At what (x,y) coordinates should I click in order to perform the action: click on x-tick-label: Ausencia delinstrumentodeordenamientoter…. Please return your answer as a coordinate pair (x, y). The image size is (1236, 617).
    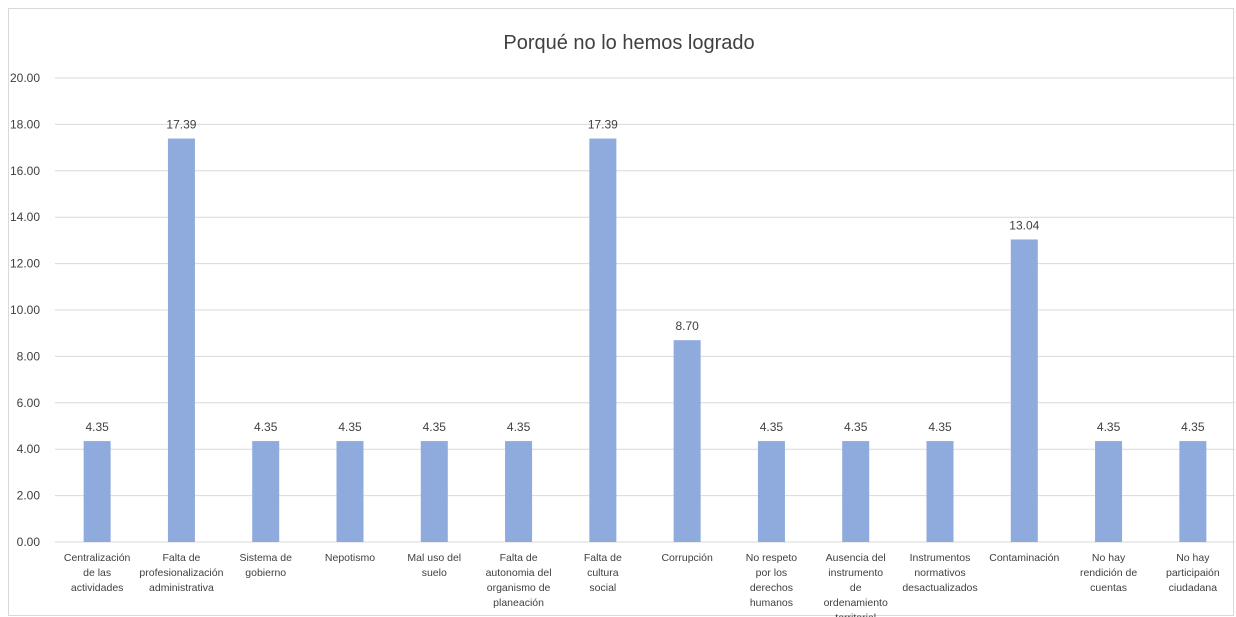
    Looking at the image, I should click on (856, 584).